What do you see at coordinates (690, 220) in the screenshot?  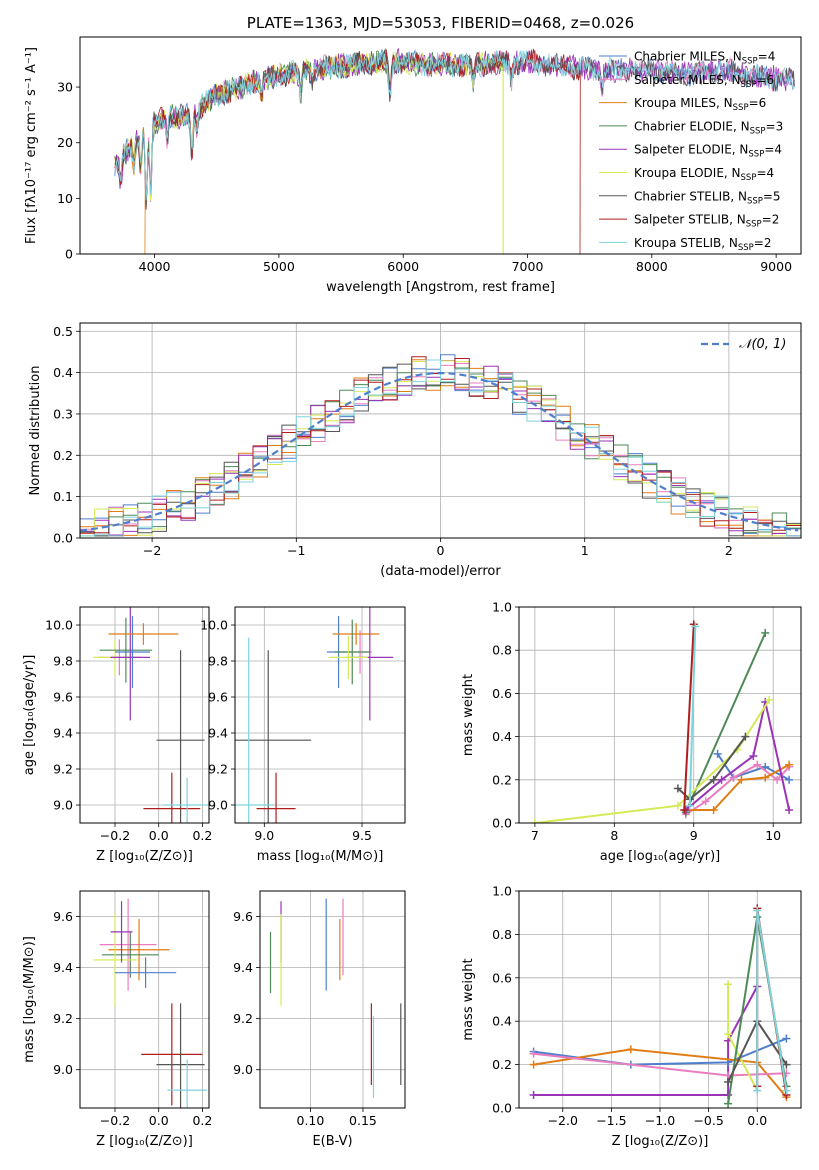 I see `legend-text: Salpeter STELIB, N` at bounding box center [690, 220].